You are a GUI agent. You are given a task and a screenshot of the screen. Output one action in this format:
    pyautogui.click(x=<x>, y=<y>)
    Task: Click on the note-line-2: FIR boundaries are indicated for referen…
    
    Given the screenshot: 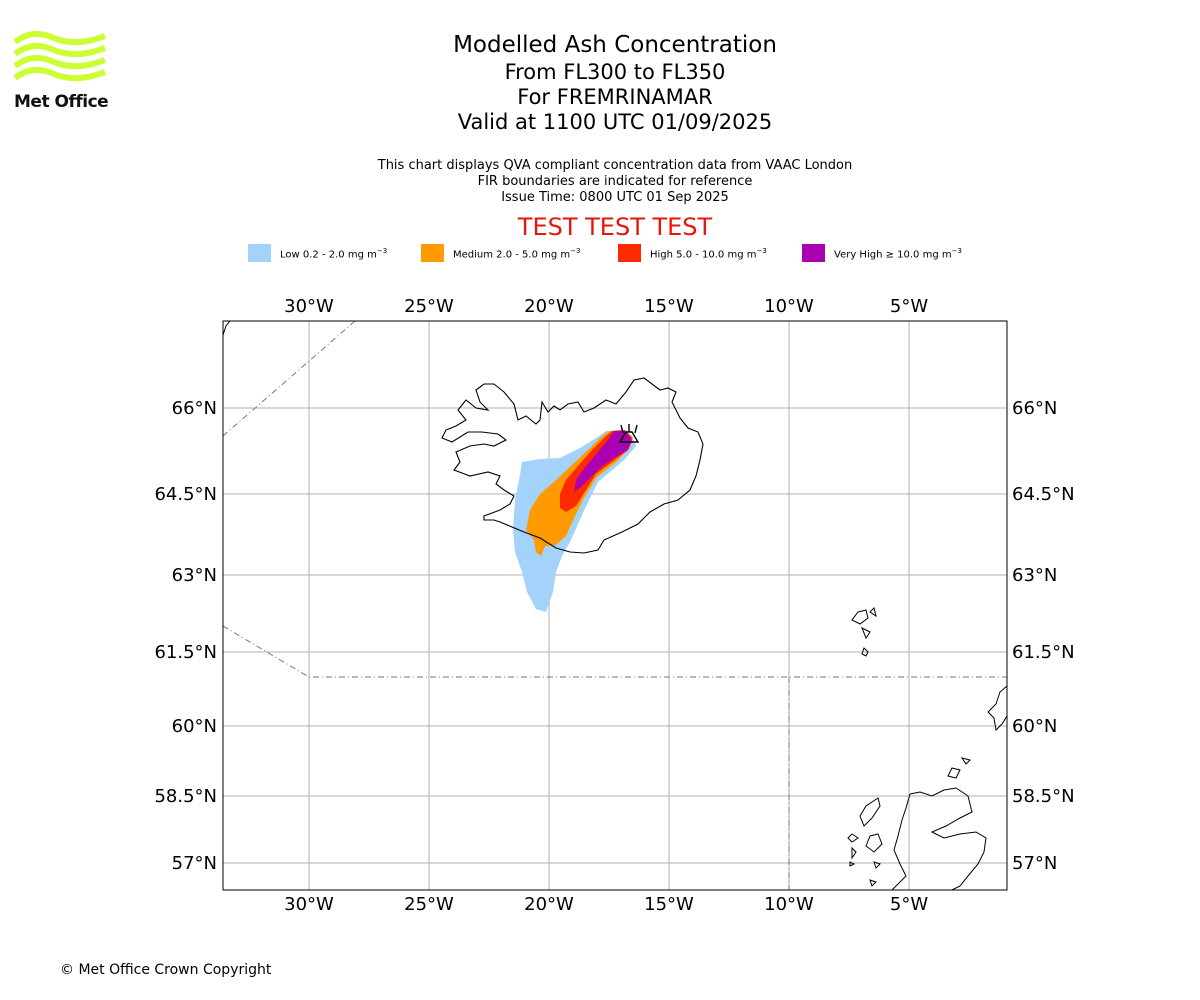 What is the action you would take?
    pyautogui.click(x=615, y=181)
    